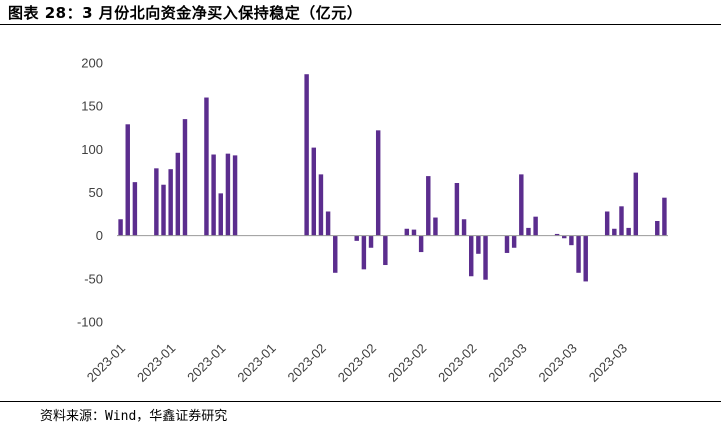 The image size is (721, 437). What do you see at coordinates (360, 24) in the screenshot?
I see `title-rule` at bounding box center [360, 24].